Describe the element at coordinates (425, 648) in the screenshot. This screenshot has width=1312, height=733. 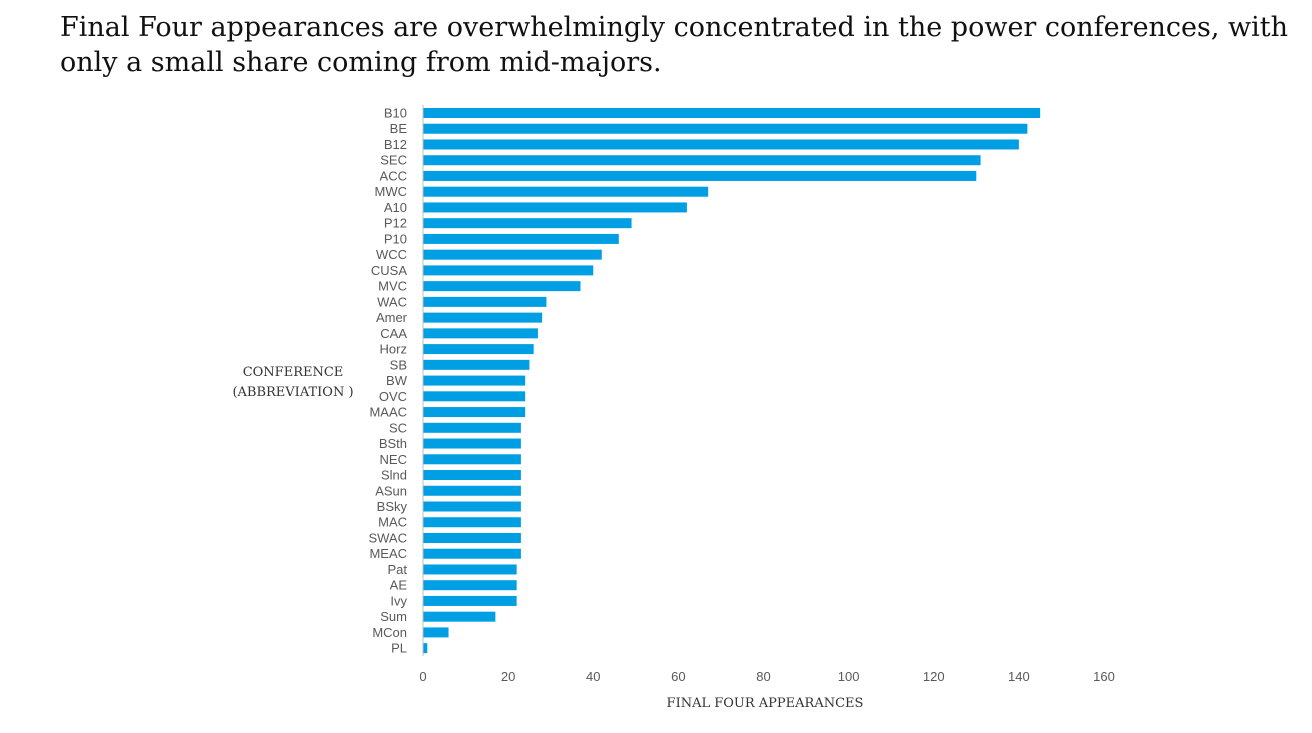
I see `bar-pl` at that location.